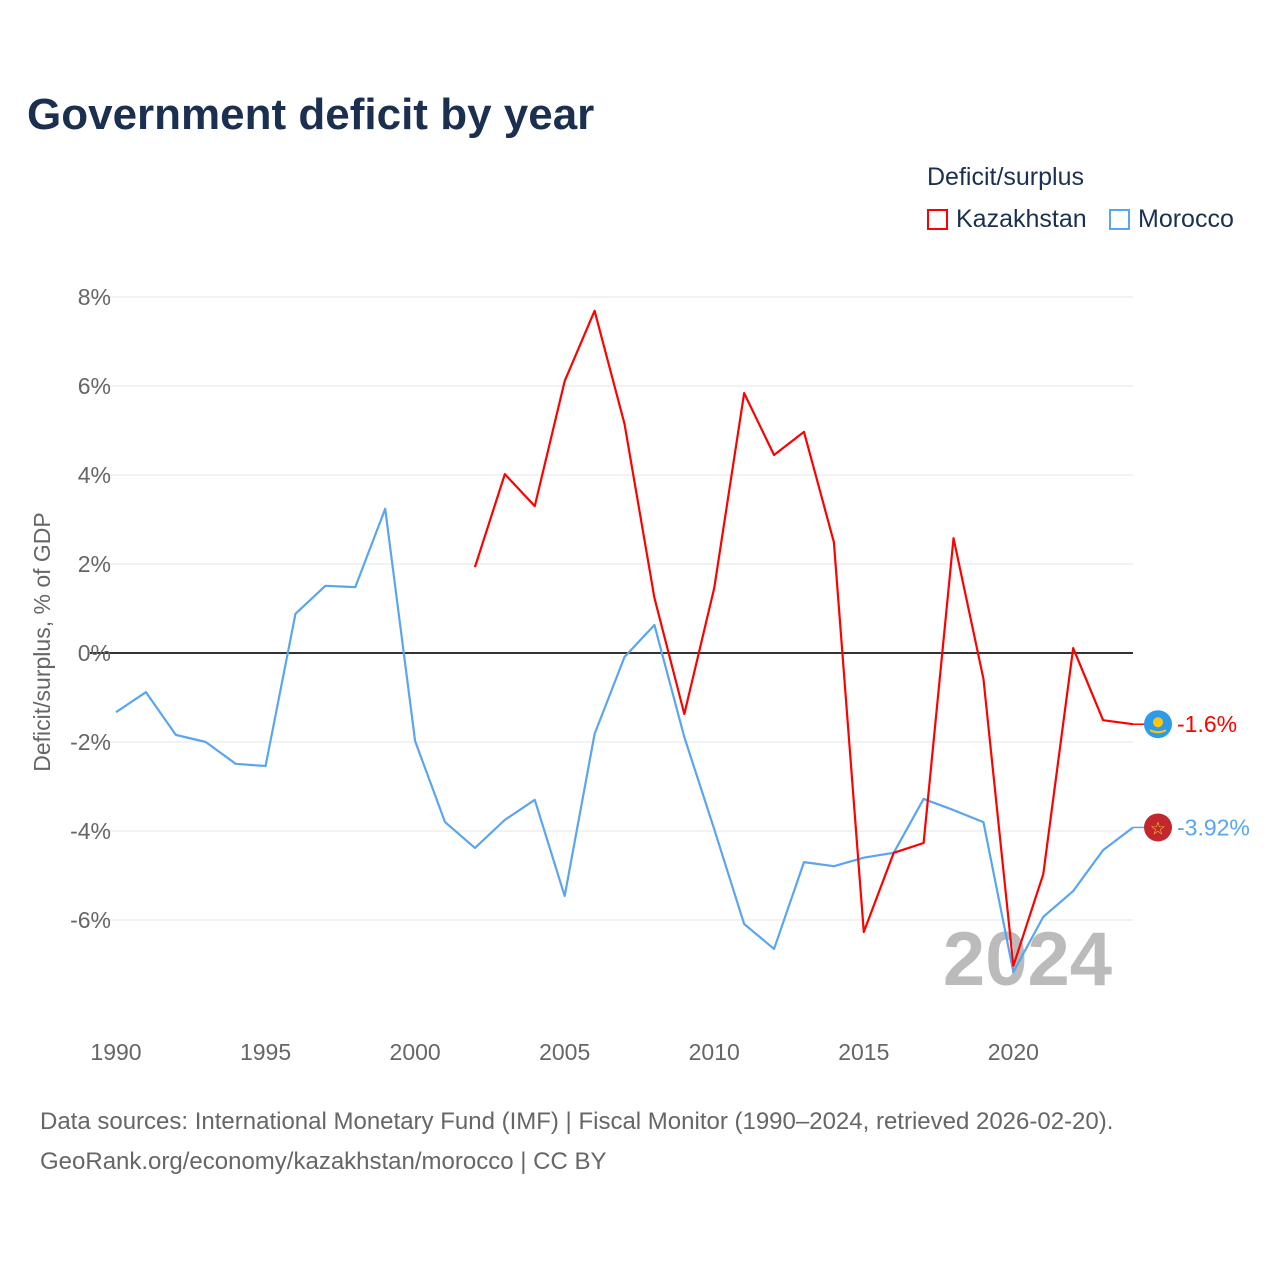  Describe the element at coordinates (564, 1052) in the screenshot. I see `x-tick-label: 2005` at that location.